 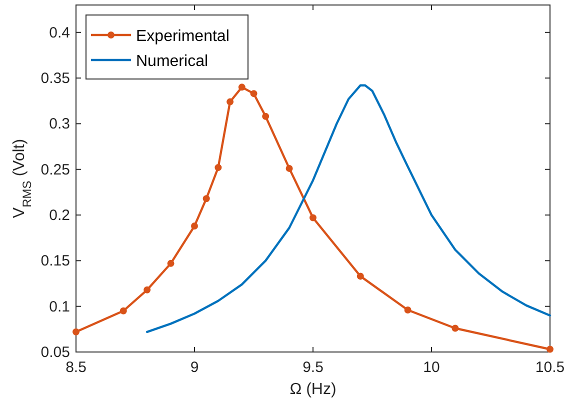 I want to click on x-axis-title: Ω (Hz), so click(x=313, y=389).